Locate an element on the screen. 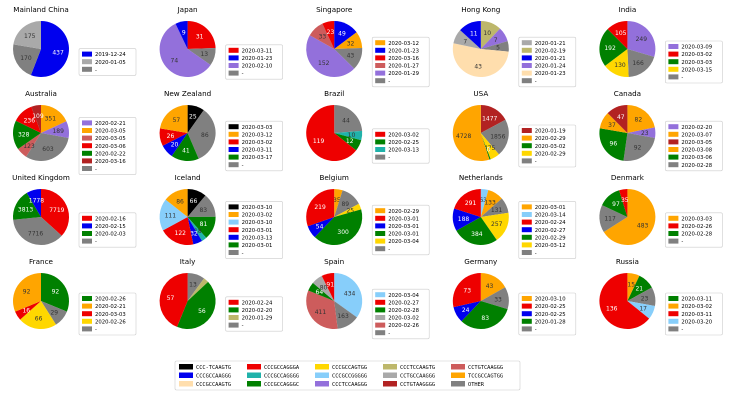  legend-entry-label: 2020-03-02 is located at coordinates (550, 147).